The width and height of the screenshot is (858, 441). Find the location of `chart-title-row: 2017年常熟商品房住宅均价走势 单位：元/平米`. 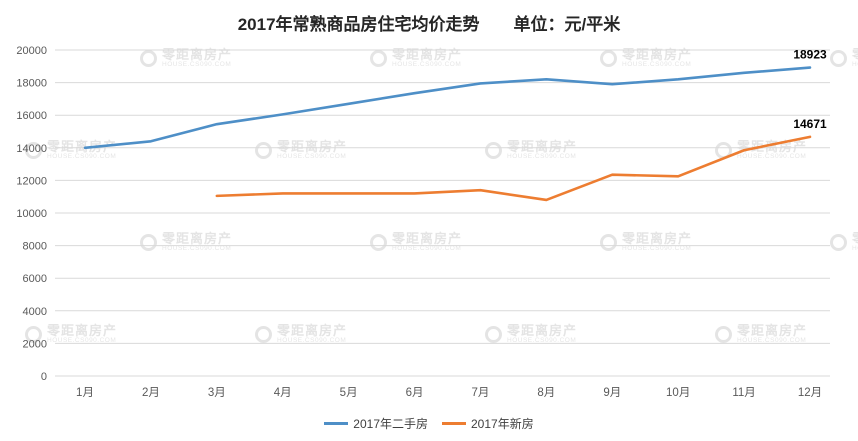

chart-title-row: 2017年常熟商品房住宅均价走势 单位：元/平米 is located at coordinates (429, 22).